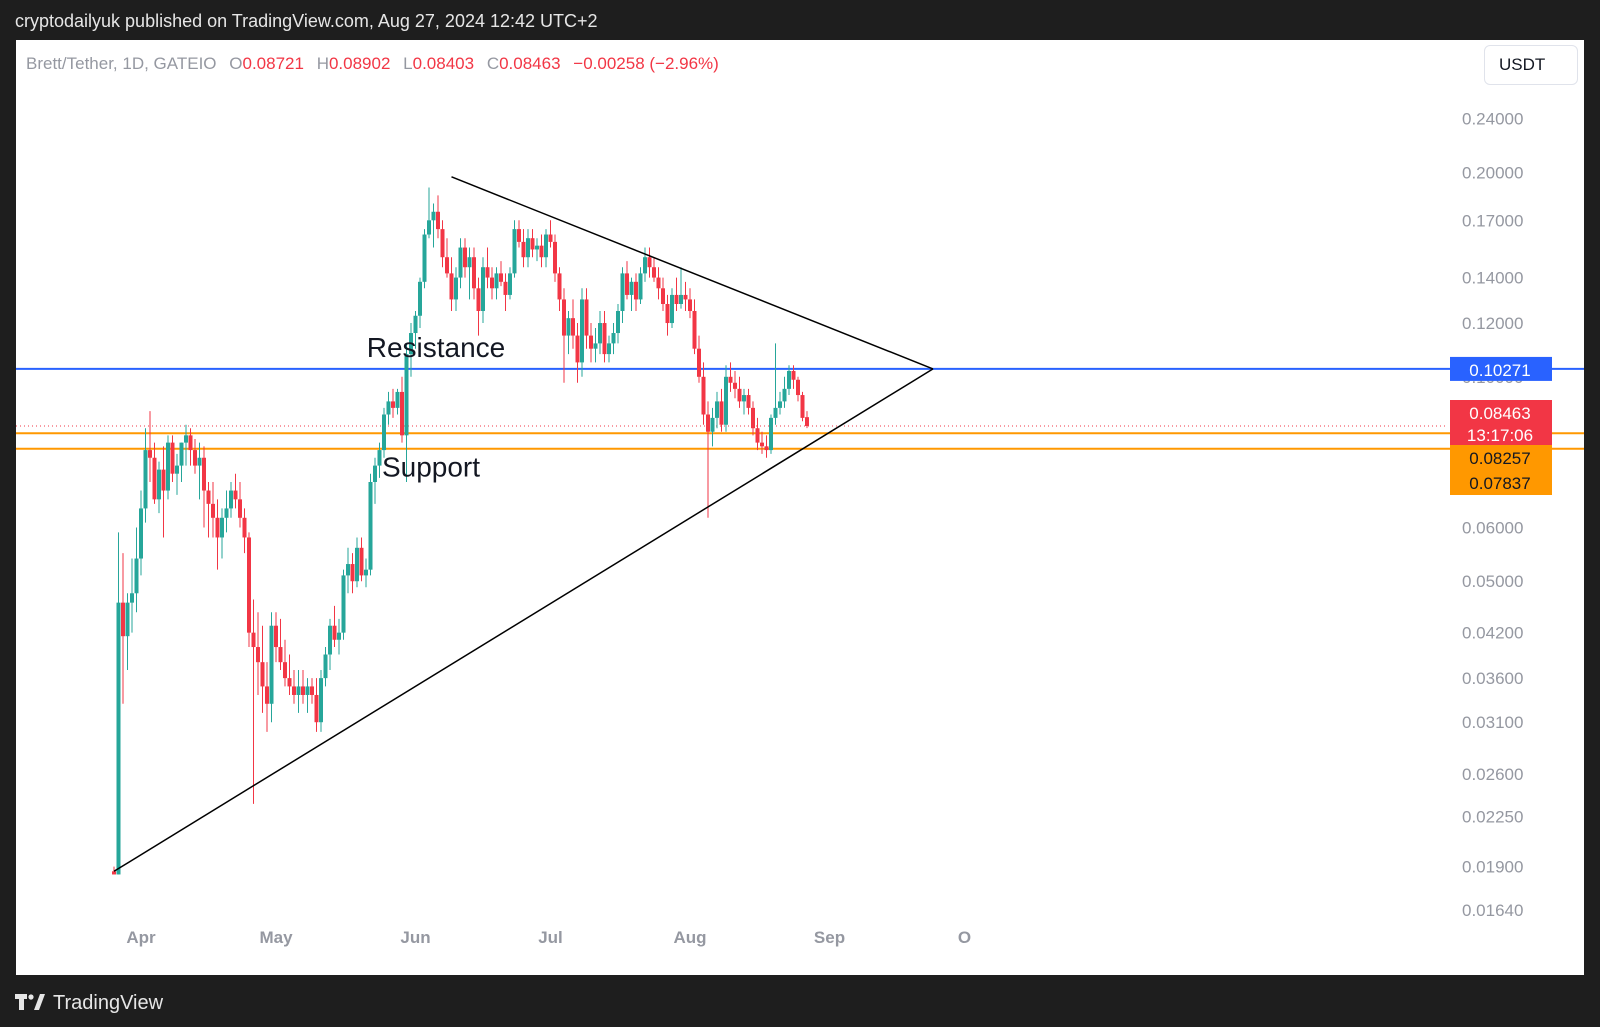 This screenshot has width=1600, height=1027. What do you see at coordinates (1492, 220) in the screenshot?
I see `y-tick-label: 0.17000` at bounding box center [1492, 220].